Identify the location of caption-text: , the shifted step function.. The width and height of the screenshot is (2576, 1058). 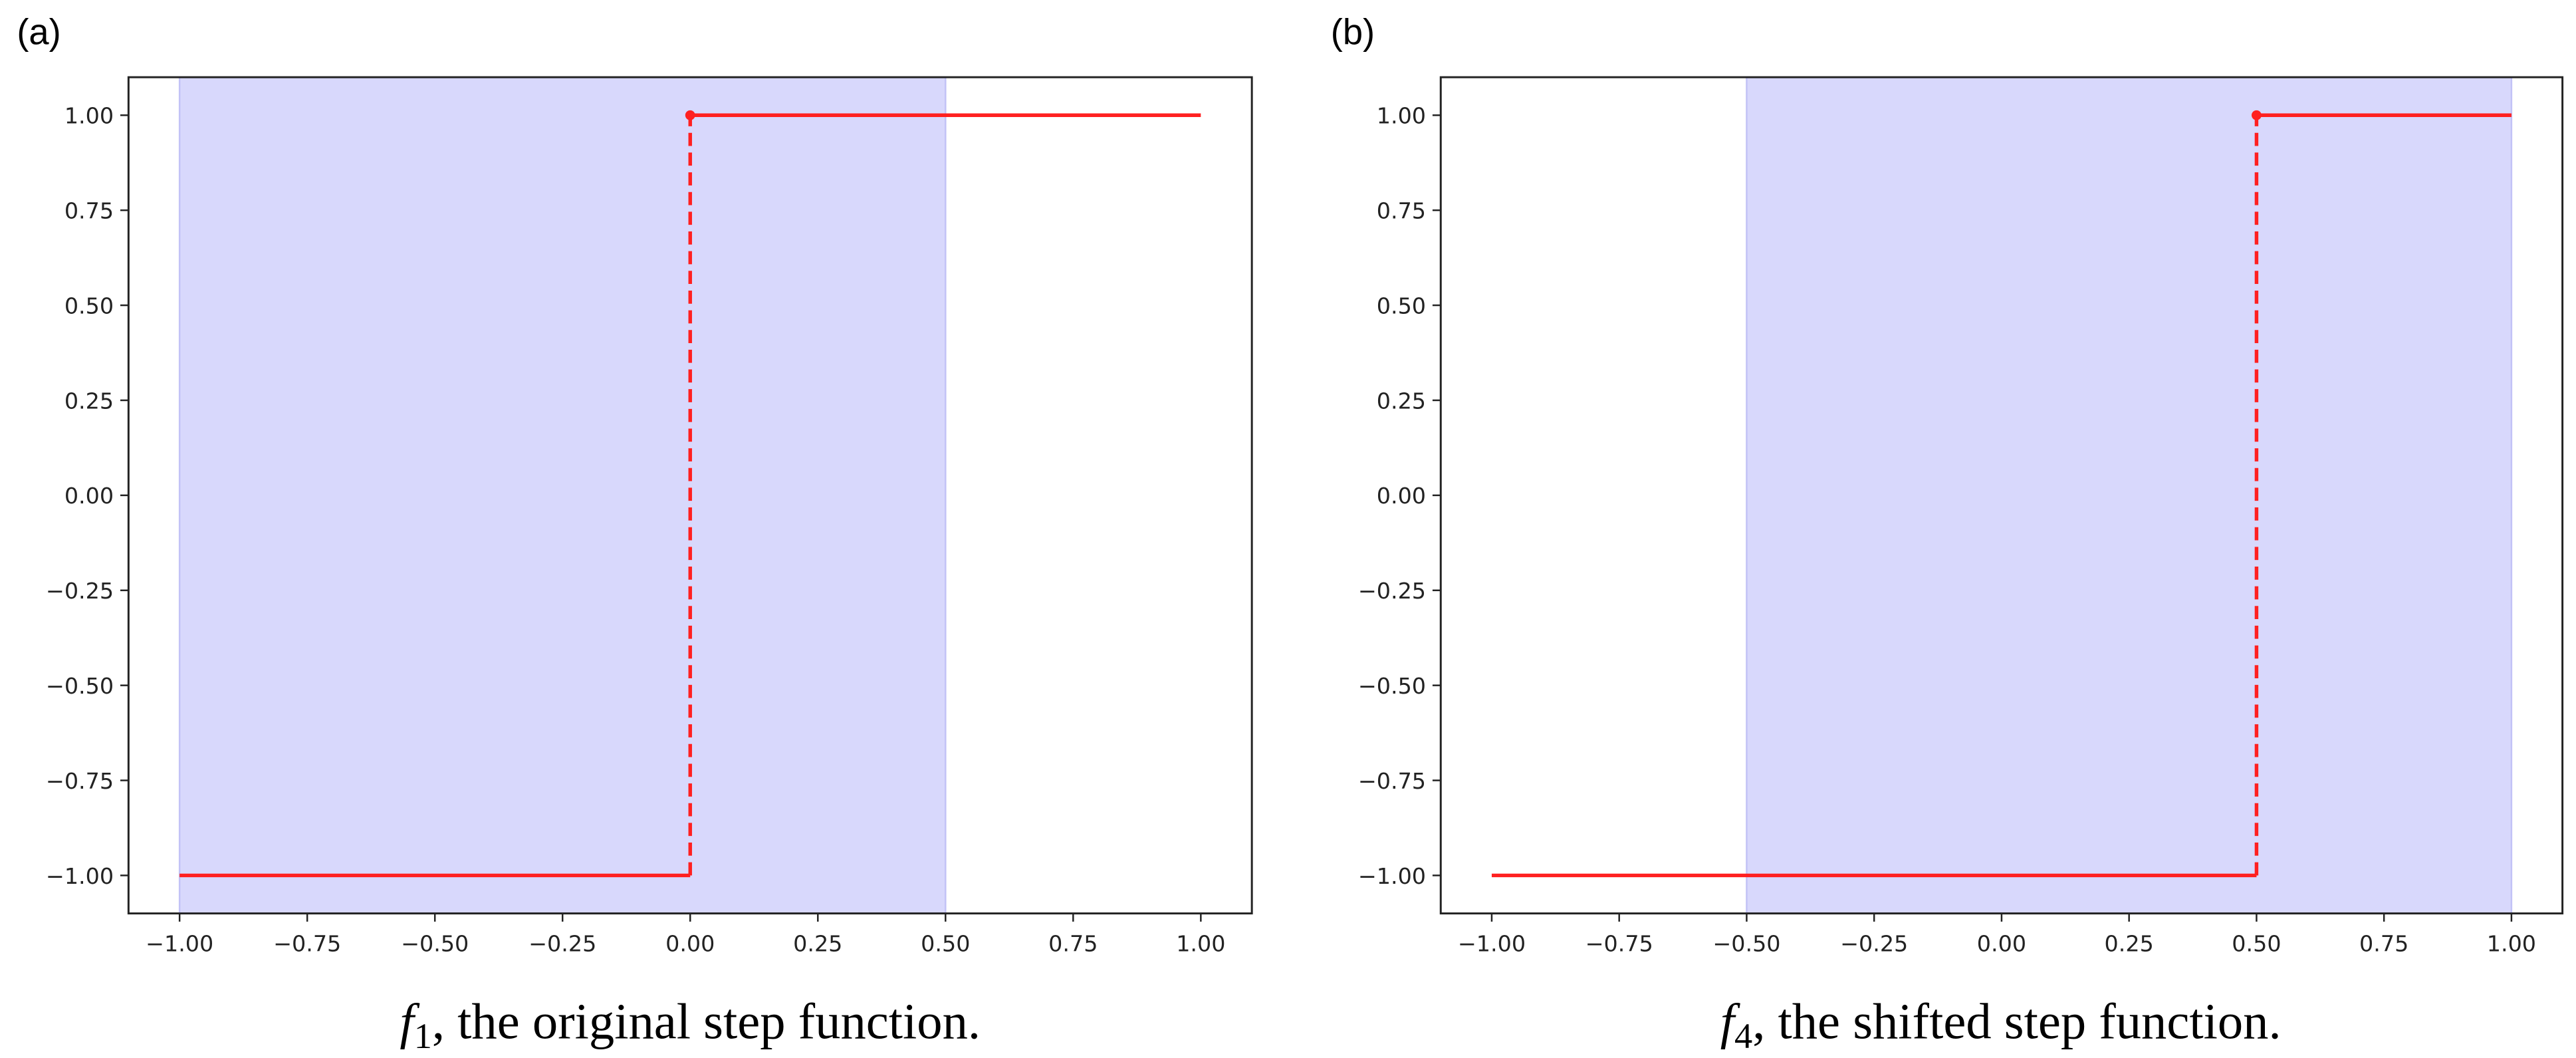
(2016, 1021).